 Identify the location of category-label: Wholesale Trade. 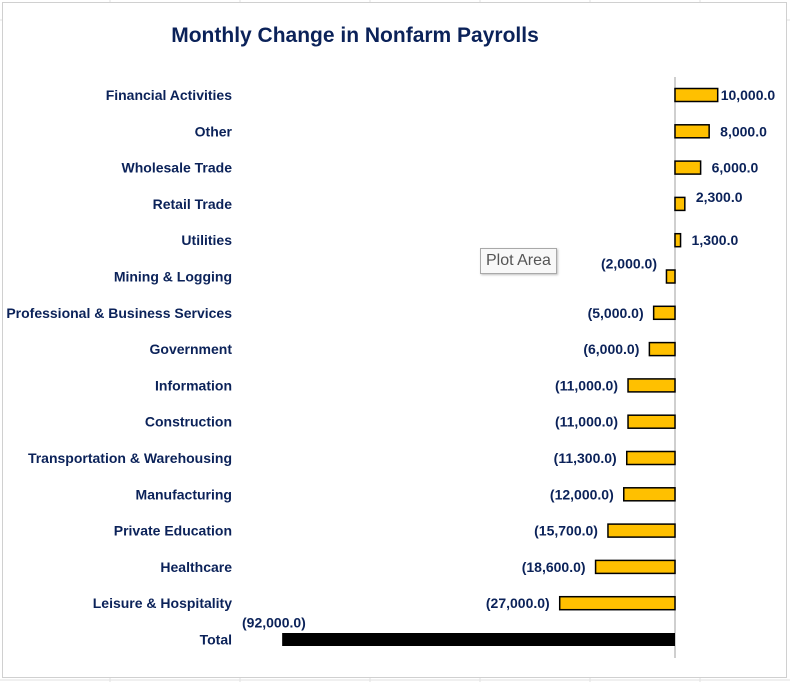
(177, 168).